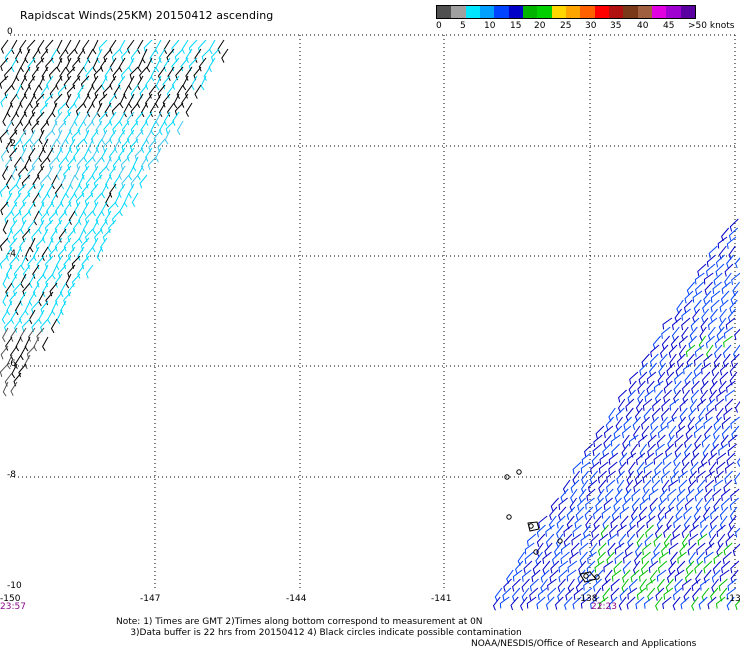 The height and width of the screenshot is (650, 740). What do you see at coordinates (150, 599) in the screenshot?
I see `lon-label: -147` at bounding box center [150, 599].